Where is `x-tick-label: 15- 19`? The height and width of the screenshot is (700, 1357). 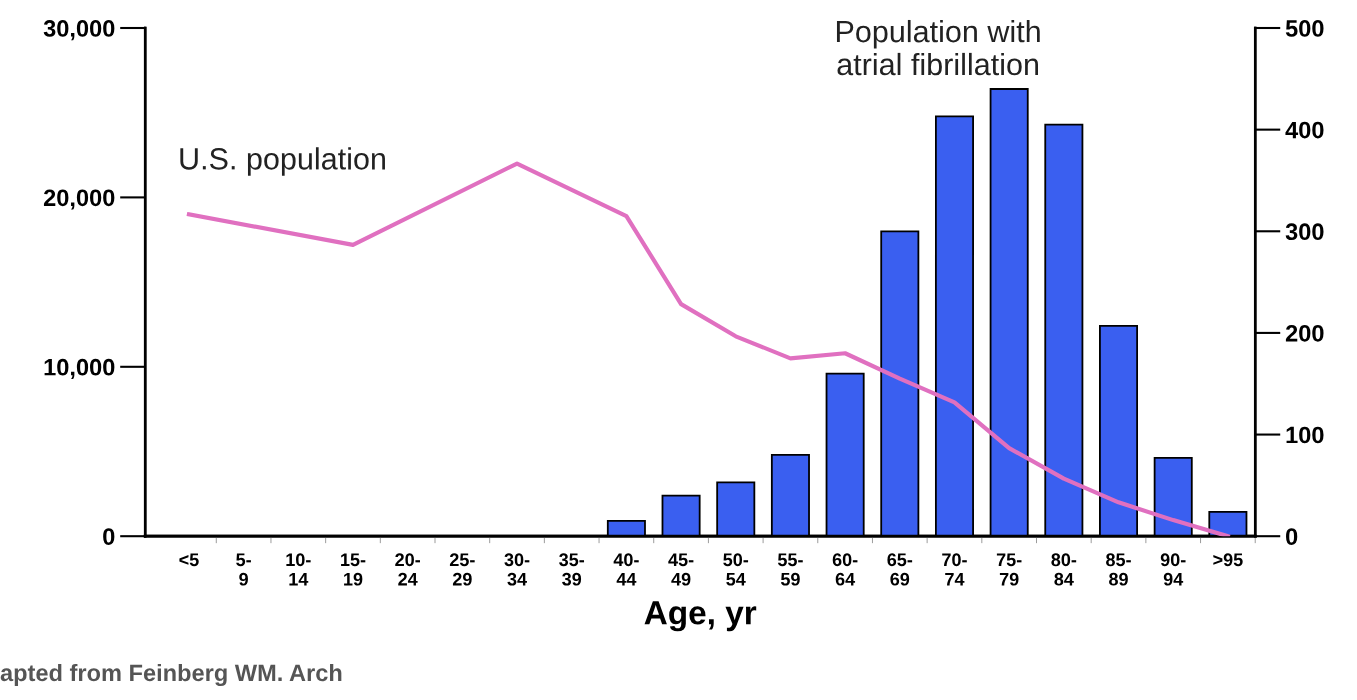
x-tick-label: 15- 19 is located at coordinates (353, 569).